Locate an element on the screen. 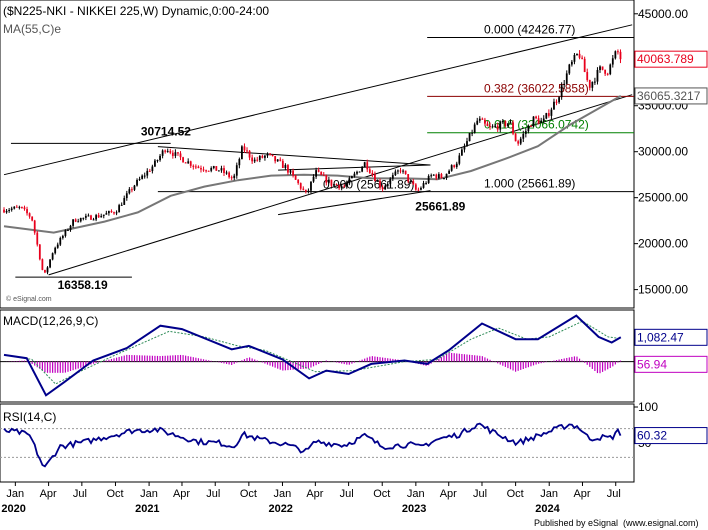  x-axis-month-label: Jan is located at coordinates (15, 494).